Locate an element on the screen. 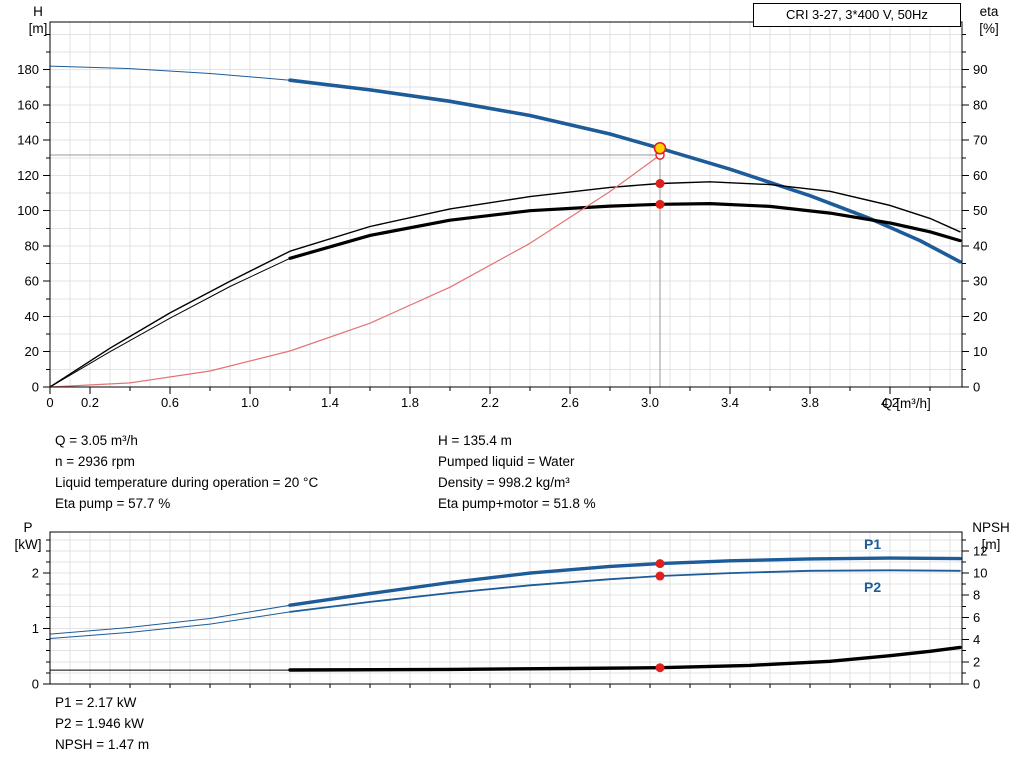 The width and height of the screenshot is (1024, 781). power-info: P1 = 2.17 kW P2 = 1.946 kW NPSH = 1.47 m is located at coordinates (102, 723).